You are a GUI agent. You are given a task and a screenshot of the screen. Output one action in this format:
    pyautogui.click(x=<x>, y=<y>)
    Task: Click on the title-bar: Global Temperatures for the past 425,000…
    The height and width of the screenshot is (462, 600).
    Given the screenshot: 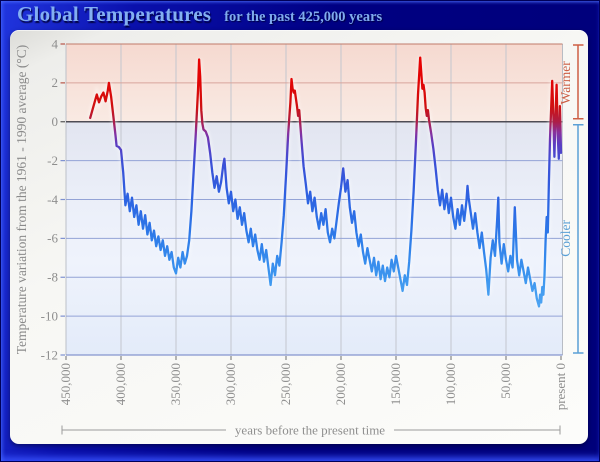 What is the action you would take?
    pyautogui.click(x=300, y=15)
    